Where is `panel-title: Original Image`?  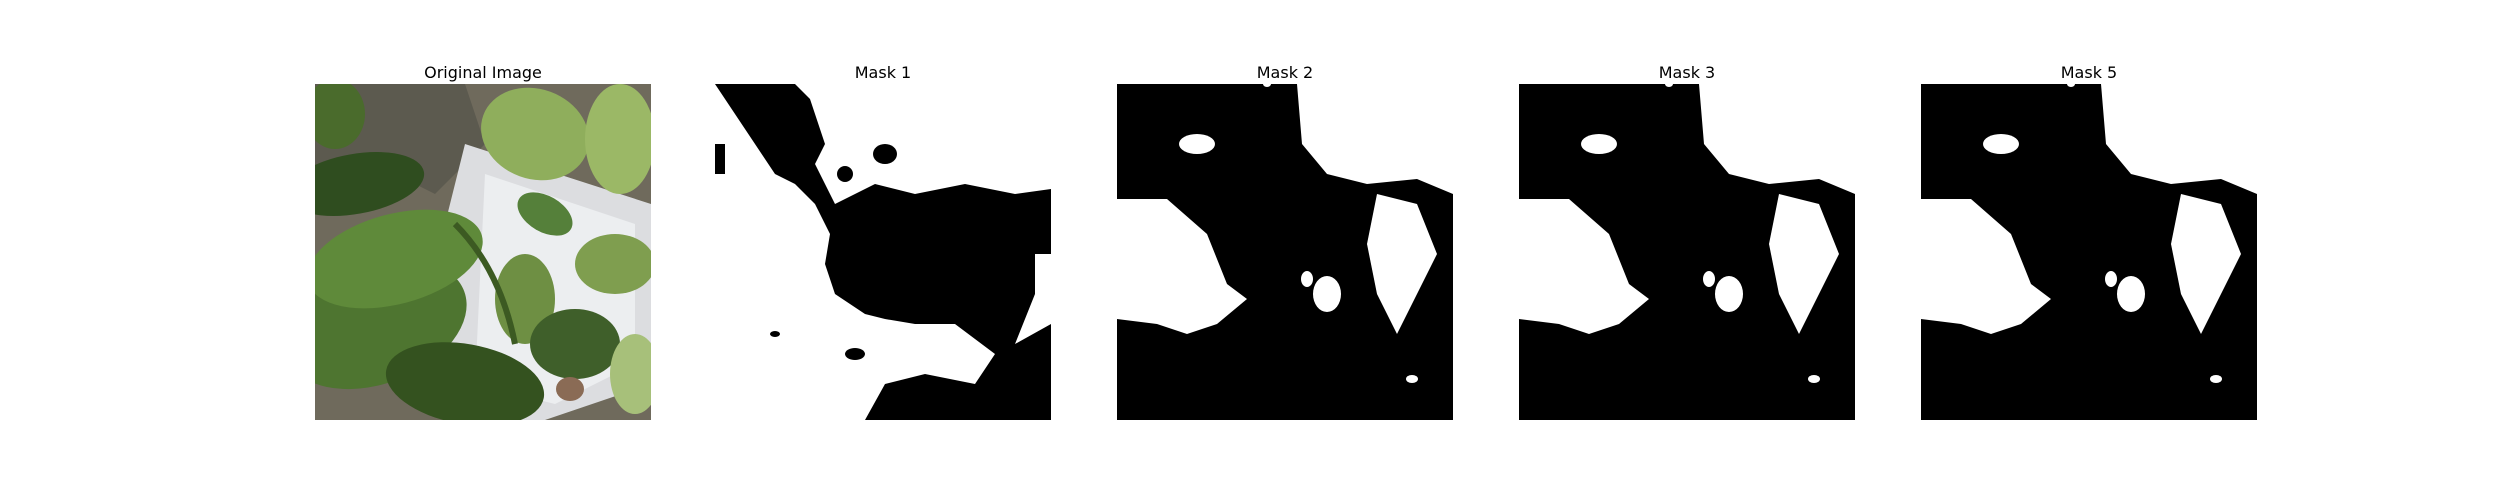 panel-title: Original Image is located at coordinates (483, 72).